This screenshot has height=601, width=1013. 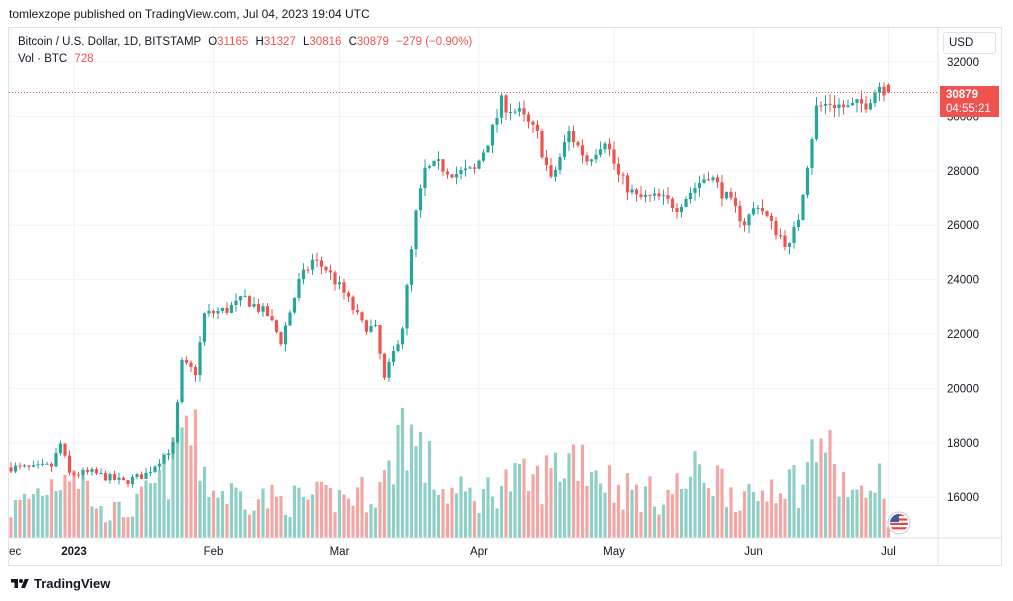 I want to click on legend-volume-label: Vol · BTC, so click(x=43, y=59).